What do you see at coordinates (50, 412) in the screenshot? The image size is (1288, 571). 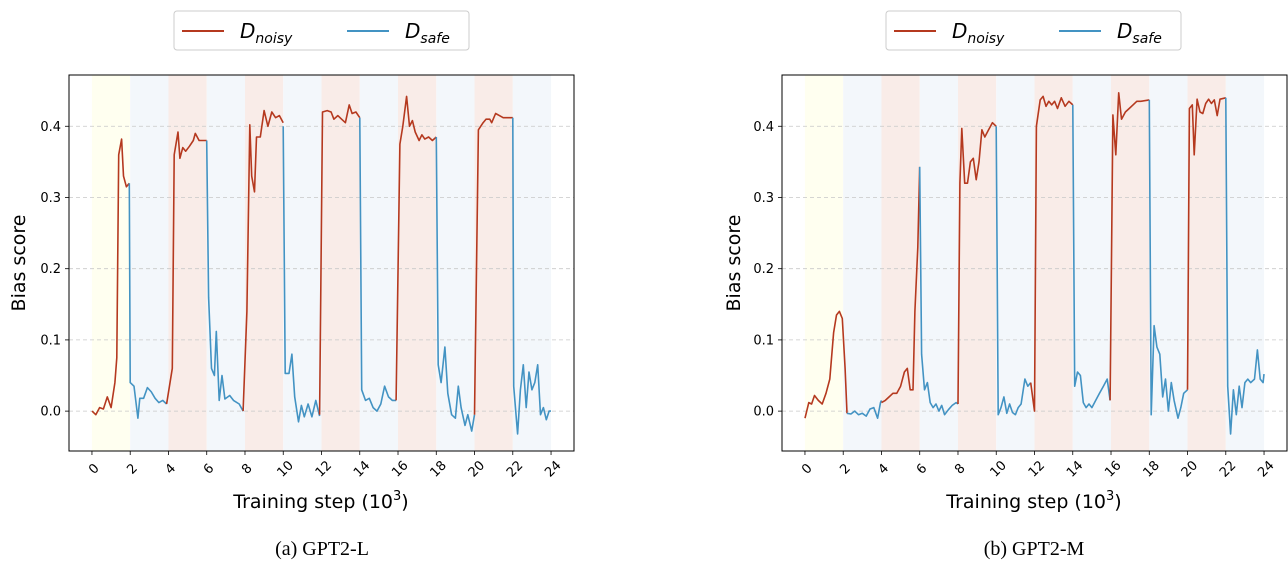 I see `y-tick-label: 0.0` at bounding box center [50, 412].